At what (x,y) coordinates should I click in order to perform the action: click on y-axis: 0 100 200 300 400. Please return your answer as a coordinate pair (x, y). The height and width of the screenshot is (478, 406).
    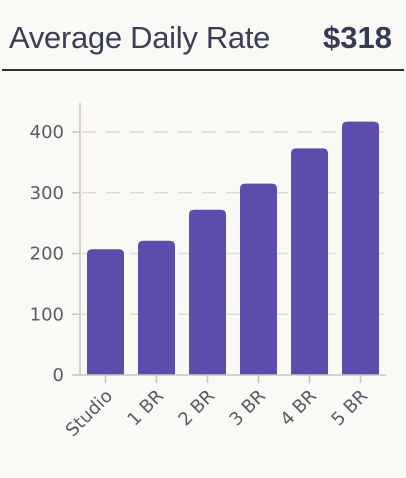
    Looking at the image, I should click on (55, 244).